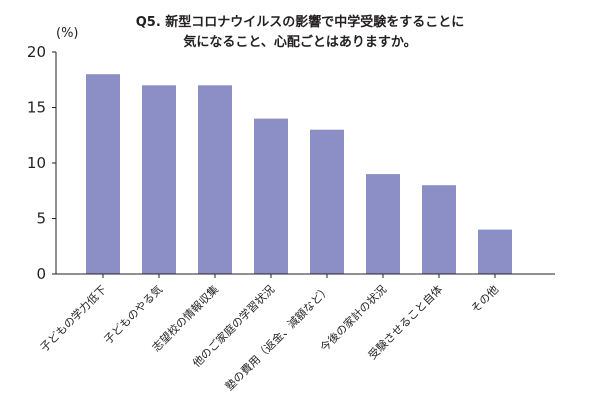 This screenshot has height=400, width=600. Describe the element at coordinates (485, 299) in the screenshot. I see `x-category-label-7: その他` at that location.